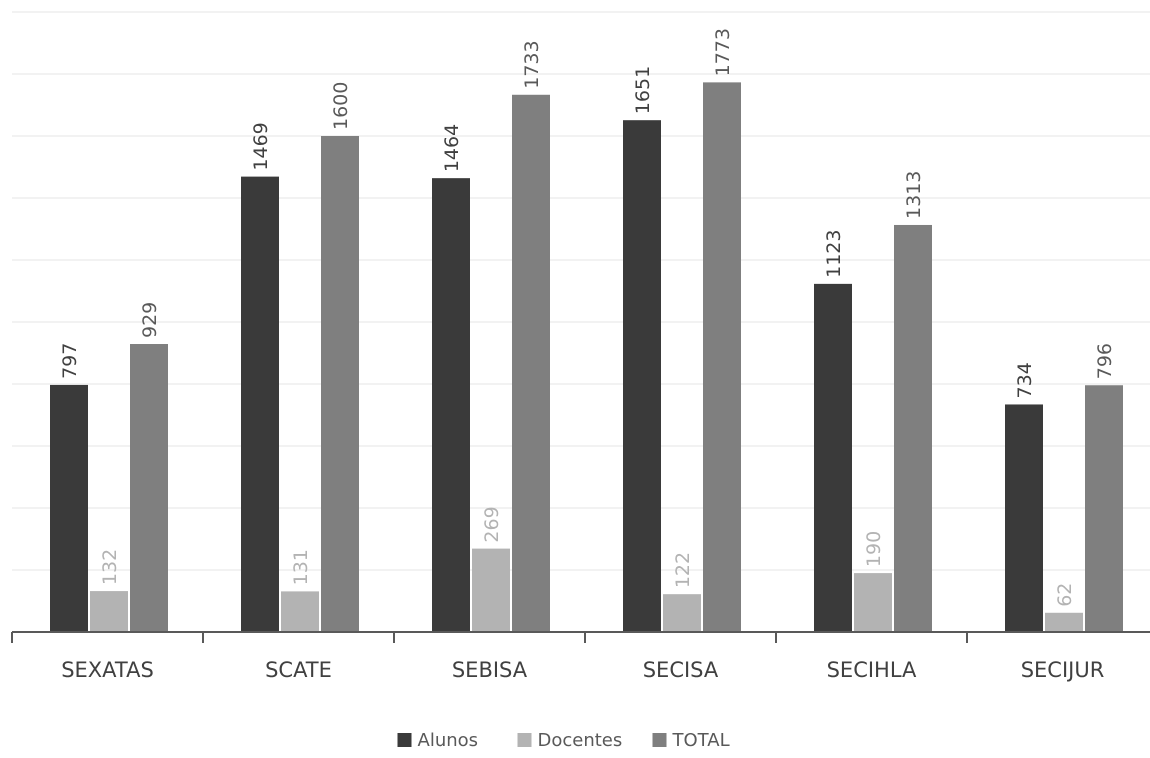 Image resolution: width=1150 pixels, height=758 pixels. What do you see at coordinates (682, 613) in the screenshot?
I see `bar-docentes-secisa` at bounding box center [682, 613].